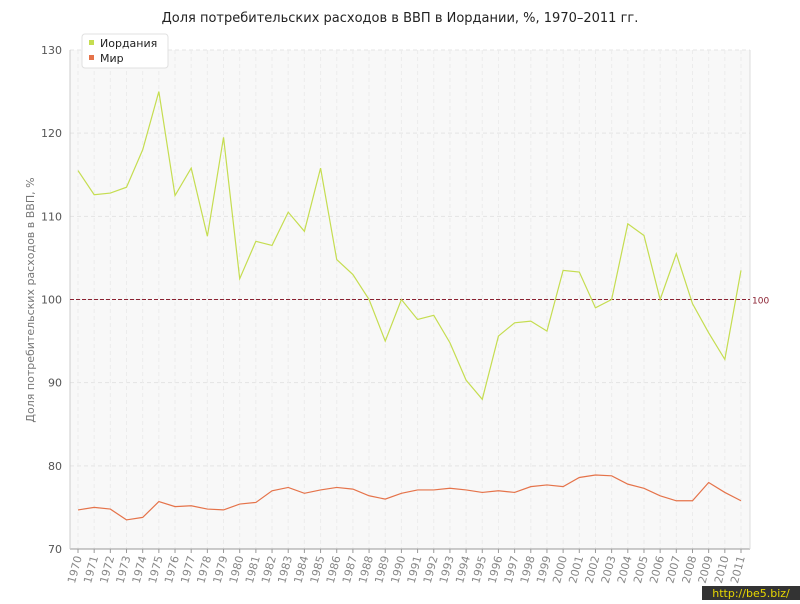 This screenshot has height=604, width=800. I want to click on reference-label: 100, so click(760, 302).